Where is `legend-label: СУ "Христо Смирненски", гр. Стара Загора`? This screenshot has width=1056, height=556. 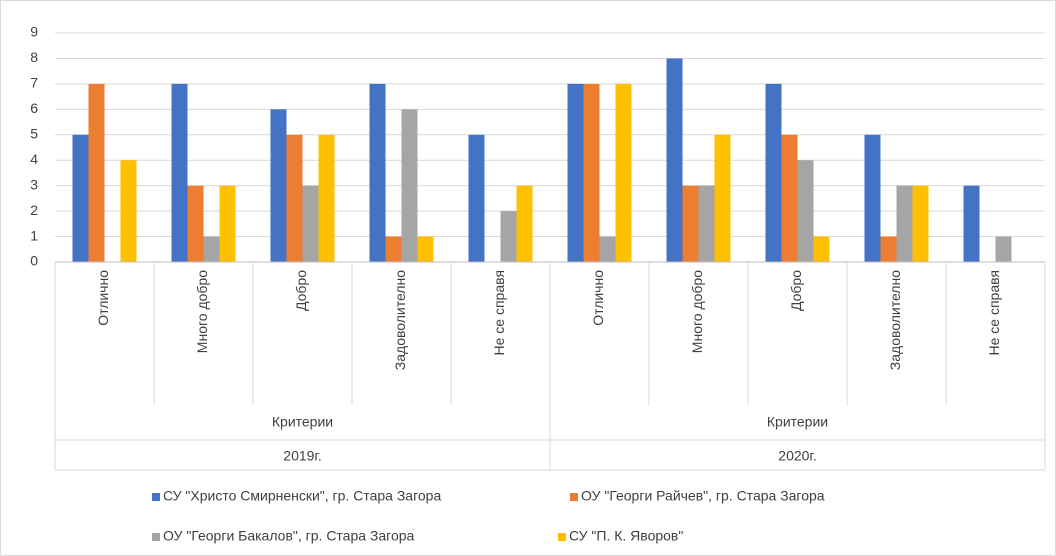
legend-label: СУ "Христо Смирненски", гр. Стара Загора is located at coordinates (302, 496).